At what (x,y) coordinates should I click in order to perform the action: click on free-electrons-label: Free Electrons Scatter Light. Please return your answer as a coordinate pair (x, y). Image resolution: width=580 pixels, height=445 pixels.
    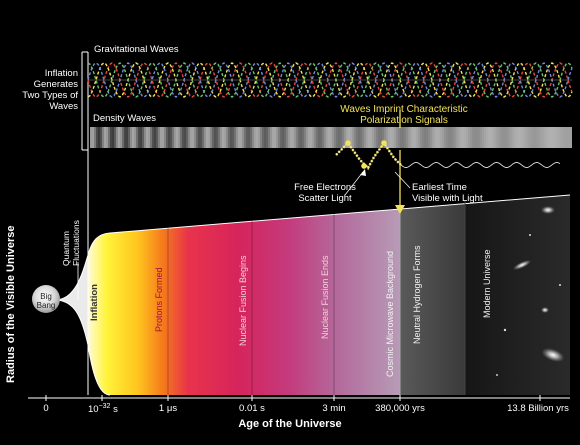
    Looking at the image, I should click on (325, 193).